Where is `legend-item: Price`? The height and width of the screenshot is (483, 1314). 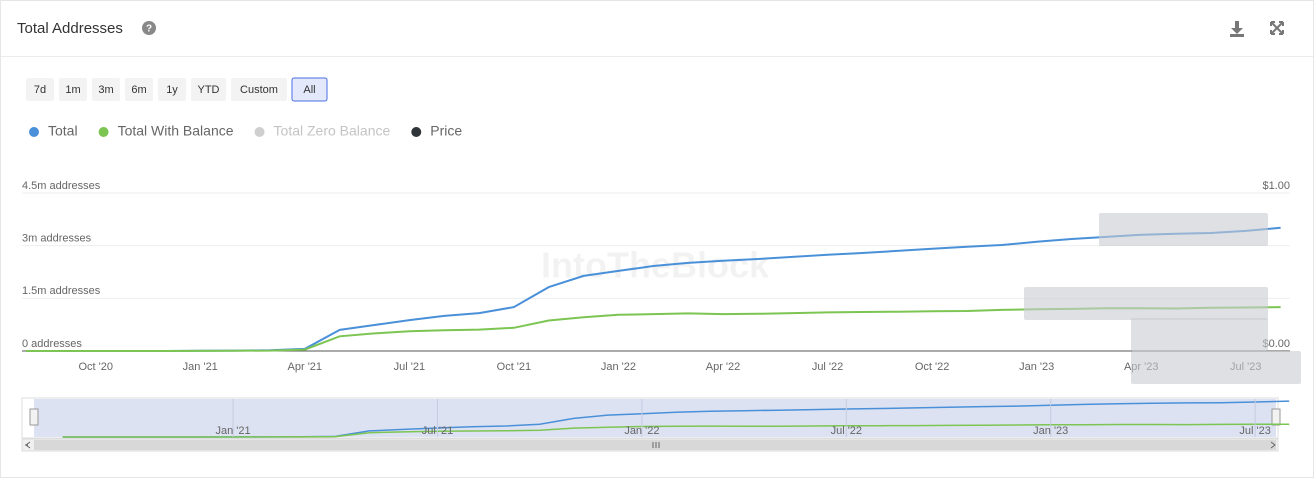 legend-item: Price is located at coordinates (436, 131).